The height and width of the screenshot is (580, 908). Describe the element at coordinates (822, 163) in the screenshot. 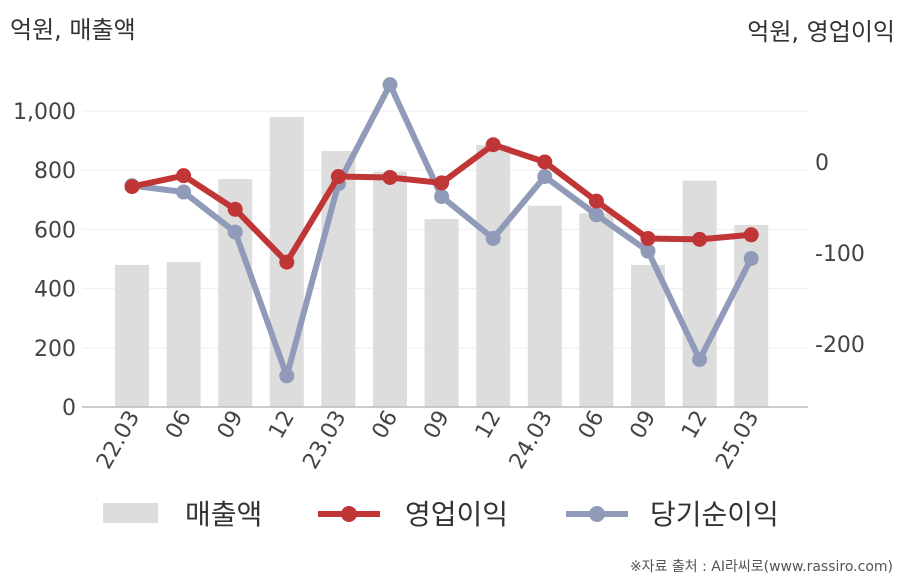

I see `right-tick-label: 0` at that location.